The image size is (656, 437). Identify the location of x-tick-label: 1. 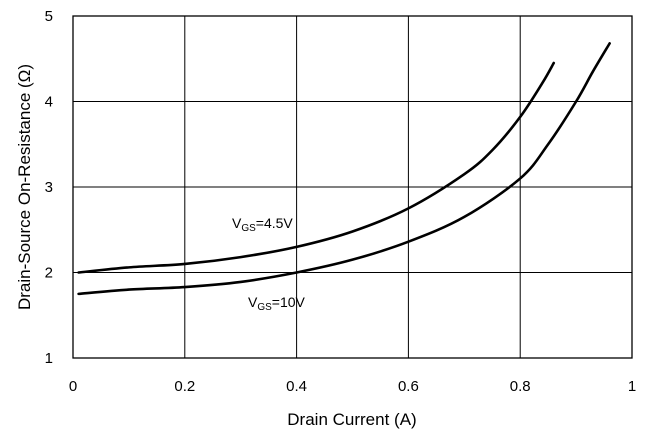
(632, 386).